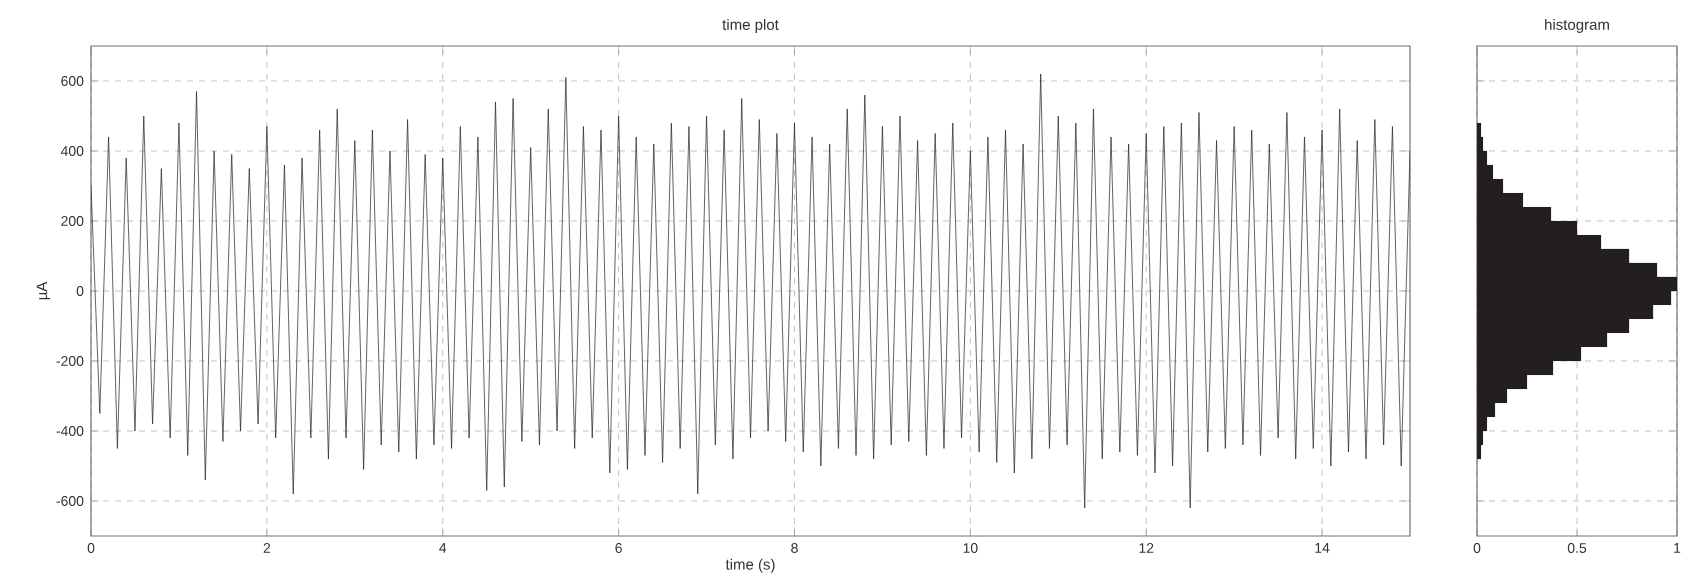  Describe the element at coordinates (1677, 548) in the screenshot. I see `x-tick-label: 1` at that location.